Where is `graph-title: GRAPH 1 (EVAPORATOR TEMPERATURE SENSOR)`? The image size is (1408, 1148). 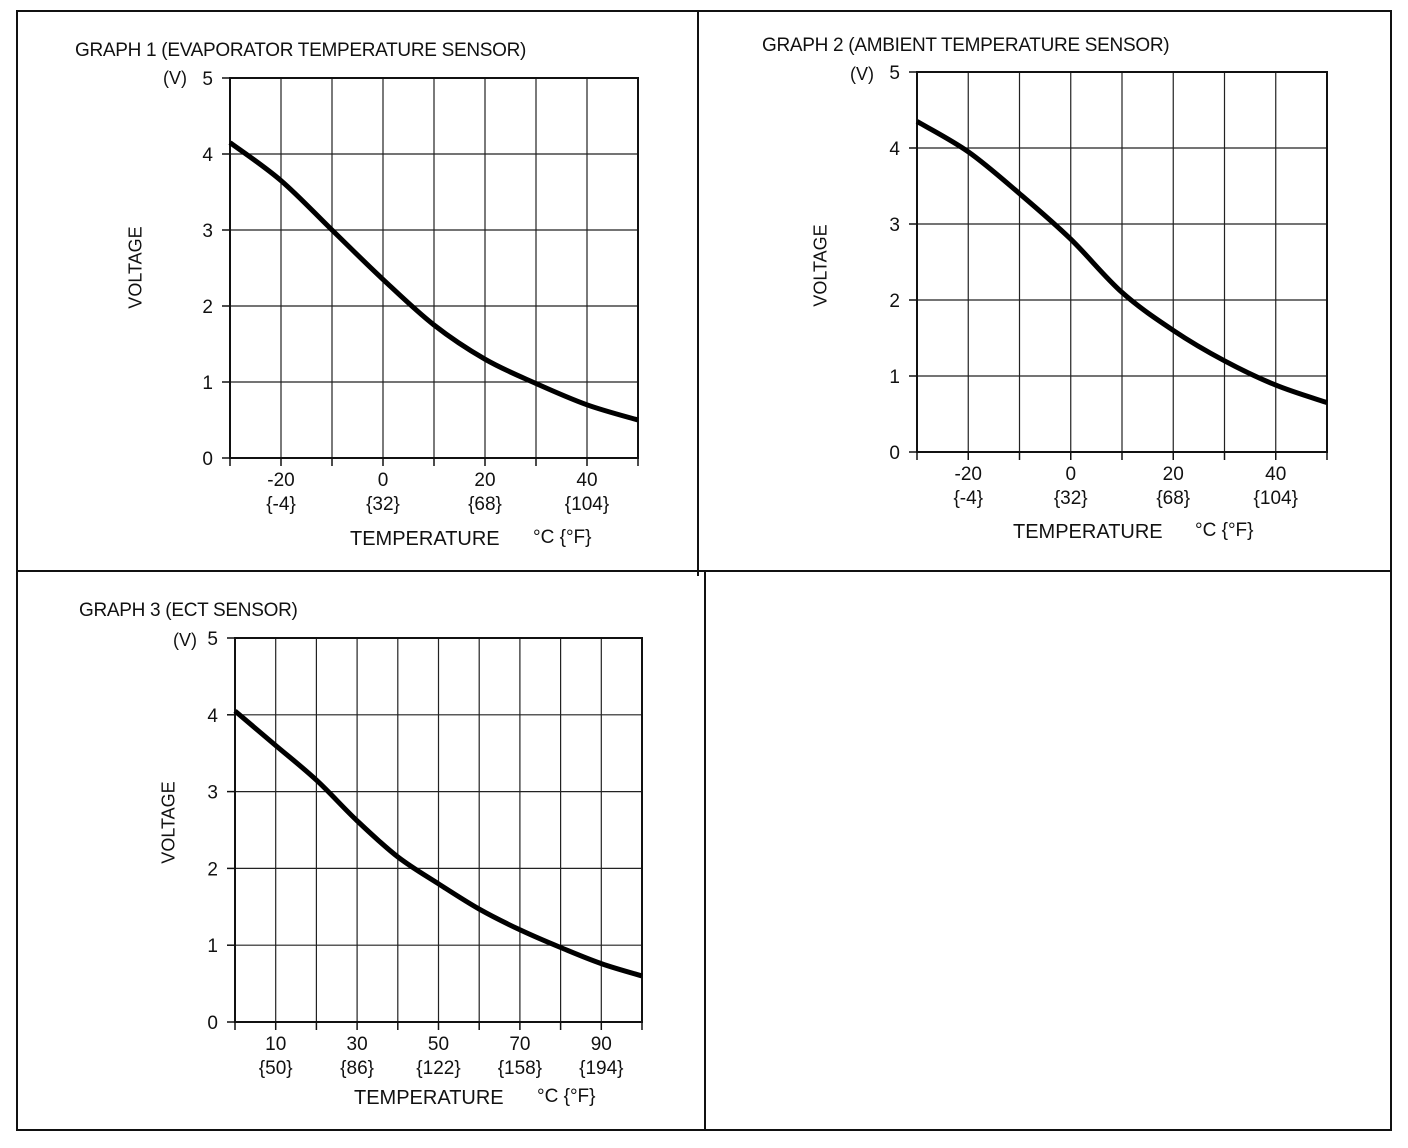
graph-title: GRAPH 1 (EVAPORATOR TEMPERATURE SENSOR) is located at coordinates (301, 50).